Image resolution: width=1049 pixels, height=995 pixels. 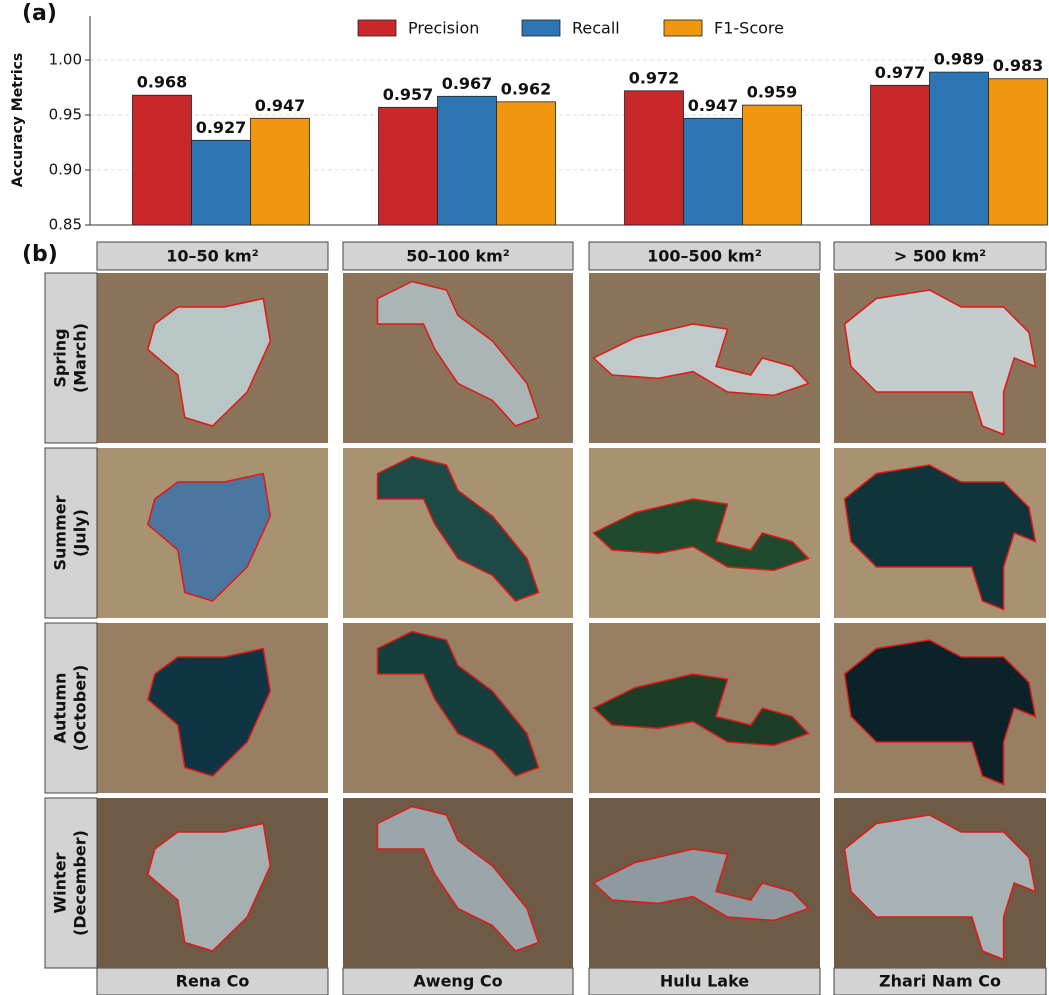 I want to click on value-label: 0.959, so click(x=772, y=92).